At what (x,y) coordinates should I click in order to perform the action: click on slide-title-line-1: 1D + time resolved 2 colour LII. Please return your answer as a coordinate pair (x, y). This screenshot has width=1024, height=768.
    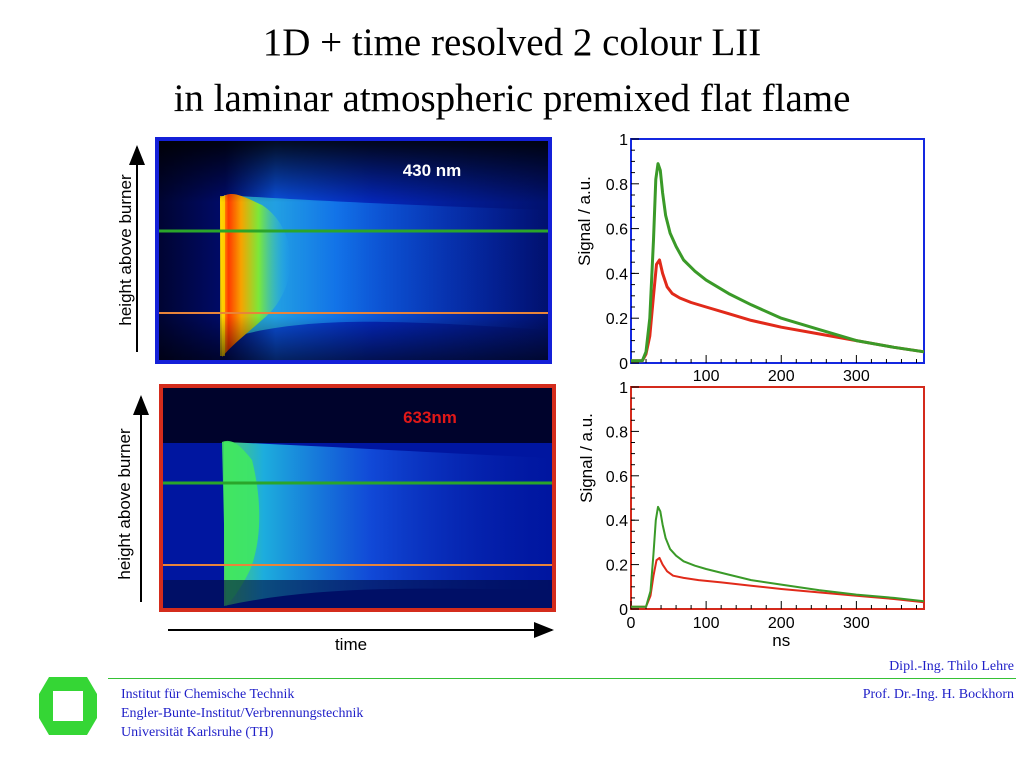
    Looking at the image, I should click on (512, 42).